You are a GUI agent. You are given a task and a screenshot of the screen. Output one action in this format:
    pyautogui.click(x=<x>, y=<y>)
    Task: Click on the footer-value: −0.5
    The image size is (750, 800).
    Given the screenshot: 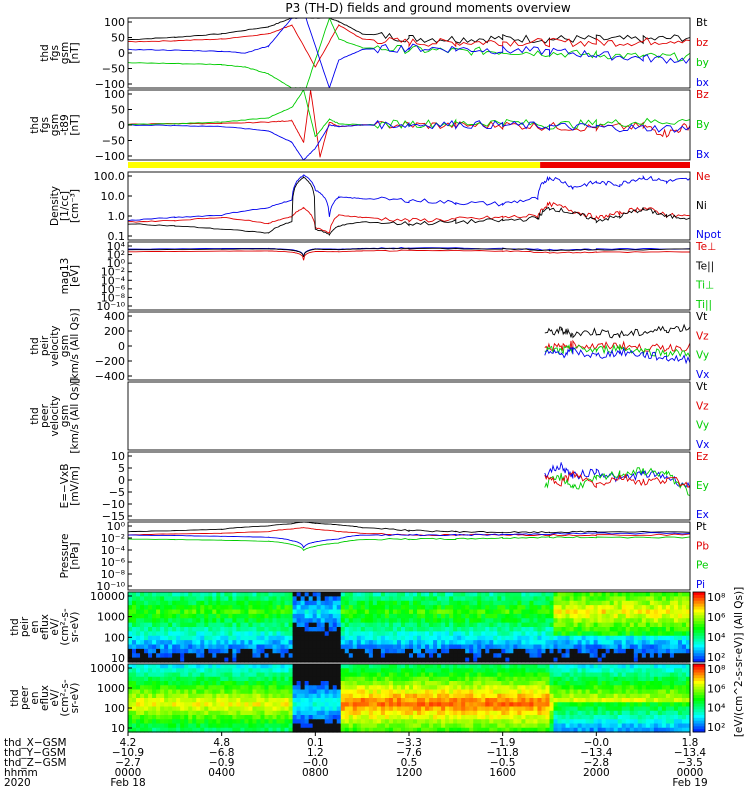 What is the action you would take?
    pyautogui.click(x=503, y=763)
    